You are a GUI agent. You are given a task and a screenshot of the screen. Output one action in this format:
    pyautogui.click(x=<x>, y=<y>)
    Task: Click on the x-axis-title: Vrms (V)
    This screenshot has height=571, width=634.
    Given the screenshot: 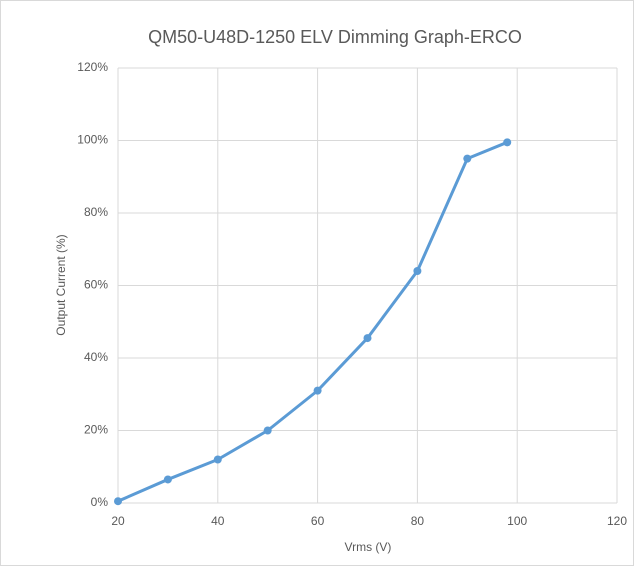 What is the action you would take?
    pyautogui.click(x=368, y=547)
    